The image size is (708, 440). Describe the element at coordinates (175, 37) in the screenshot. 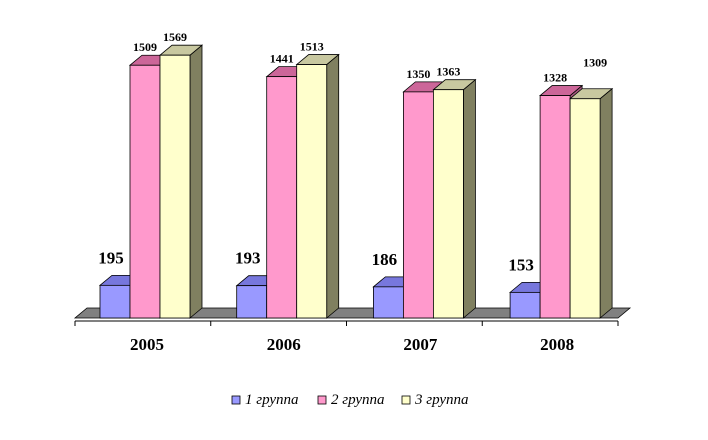

I see `data-label: 1569` at that location.